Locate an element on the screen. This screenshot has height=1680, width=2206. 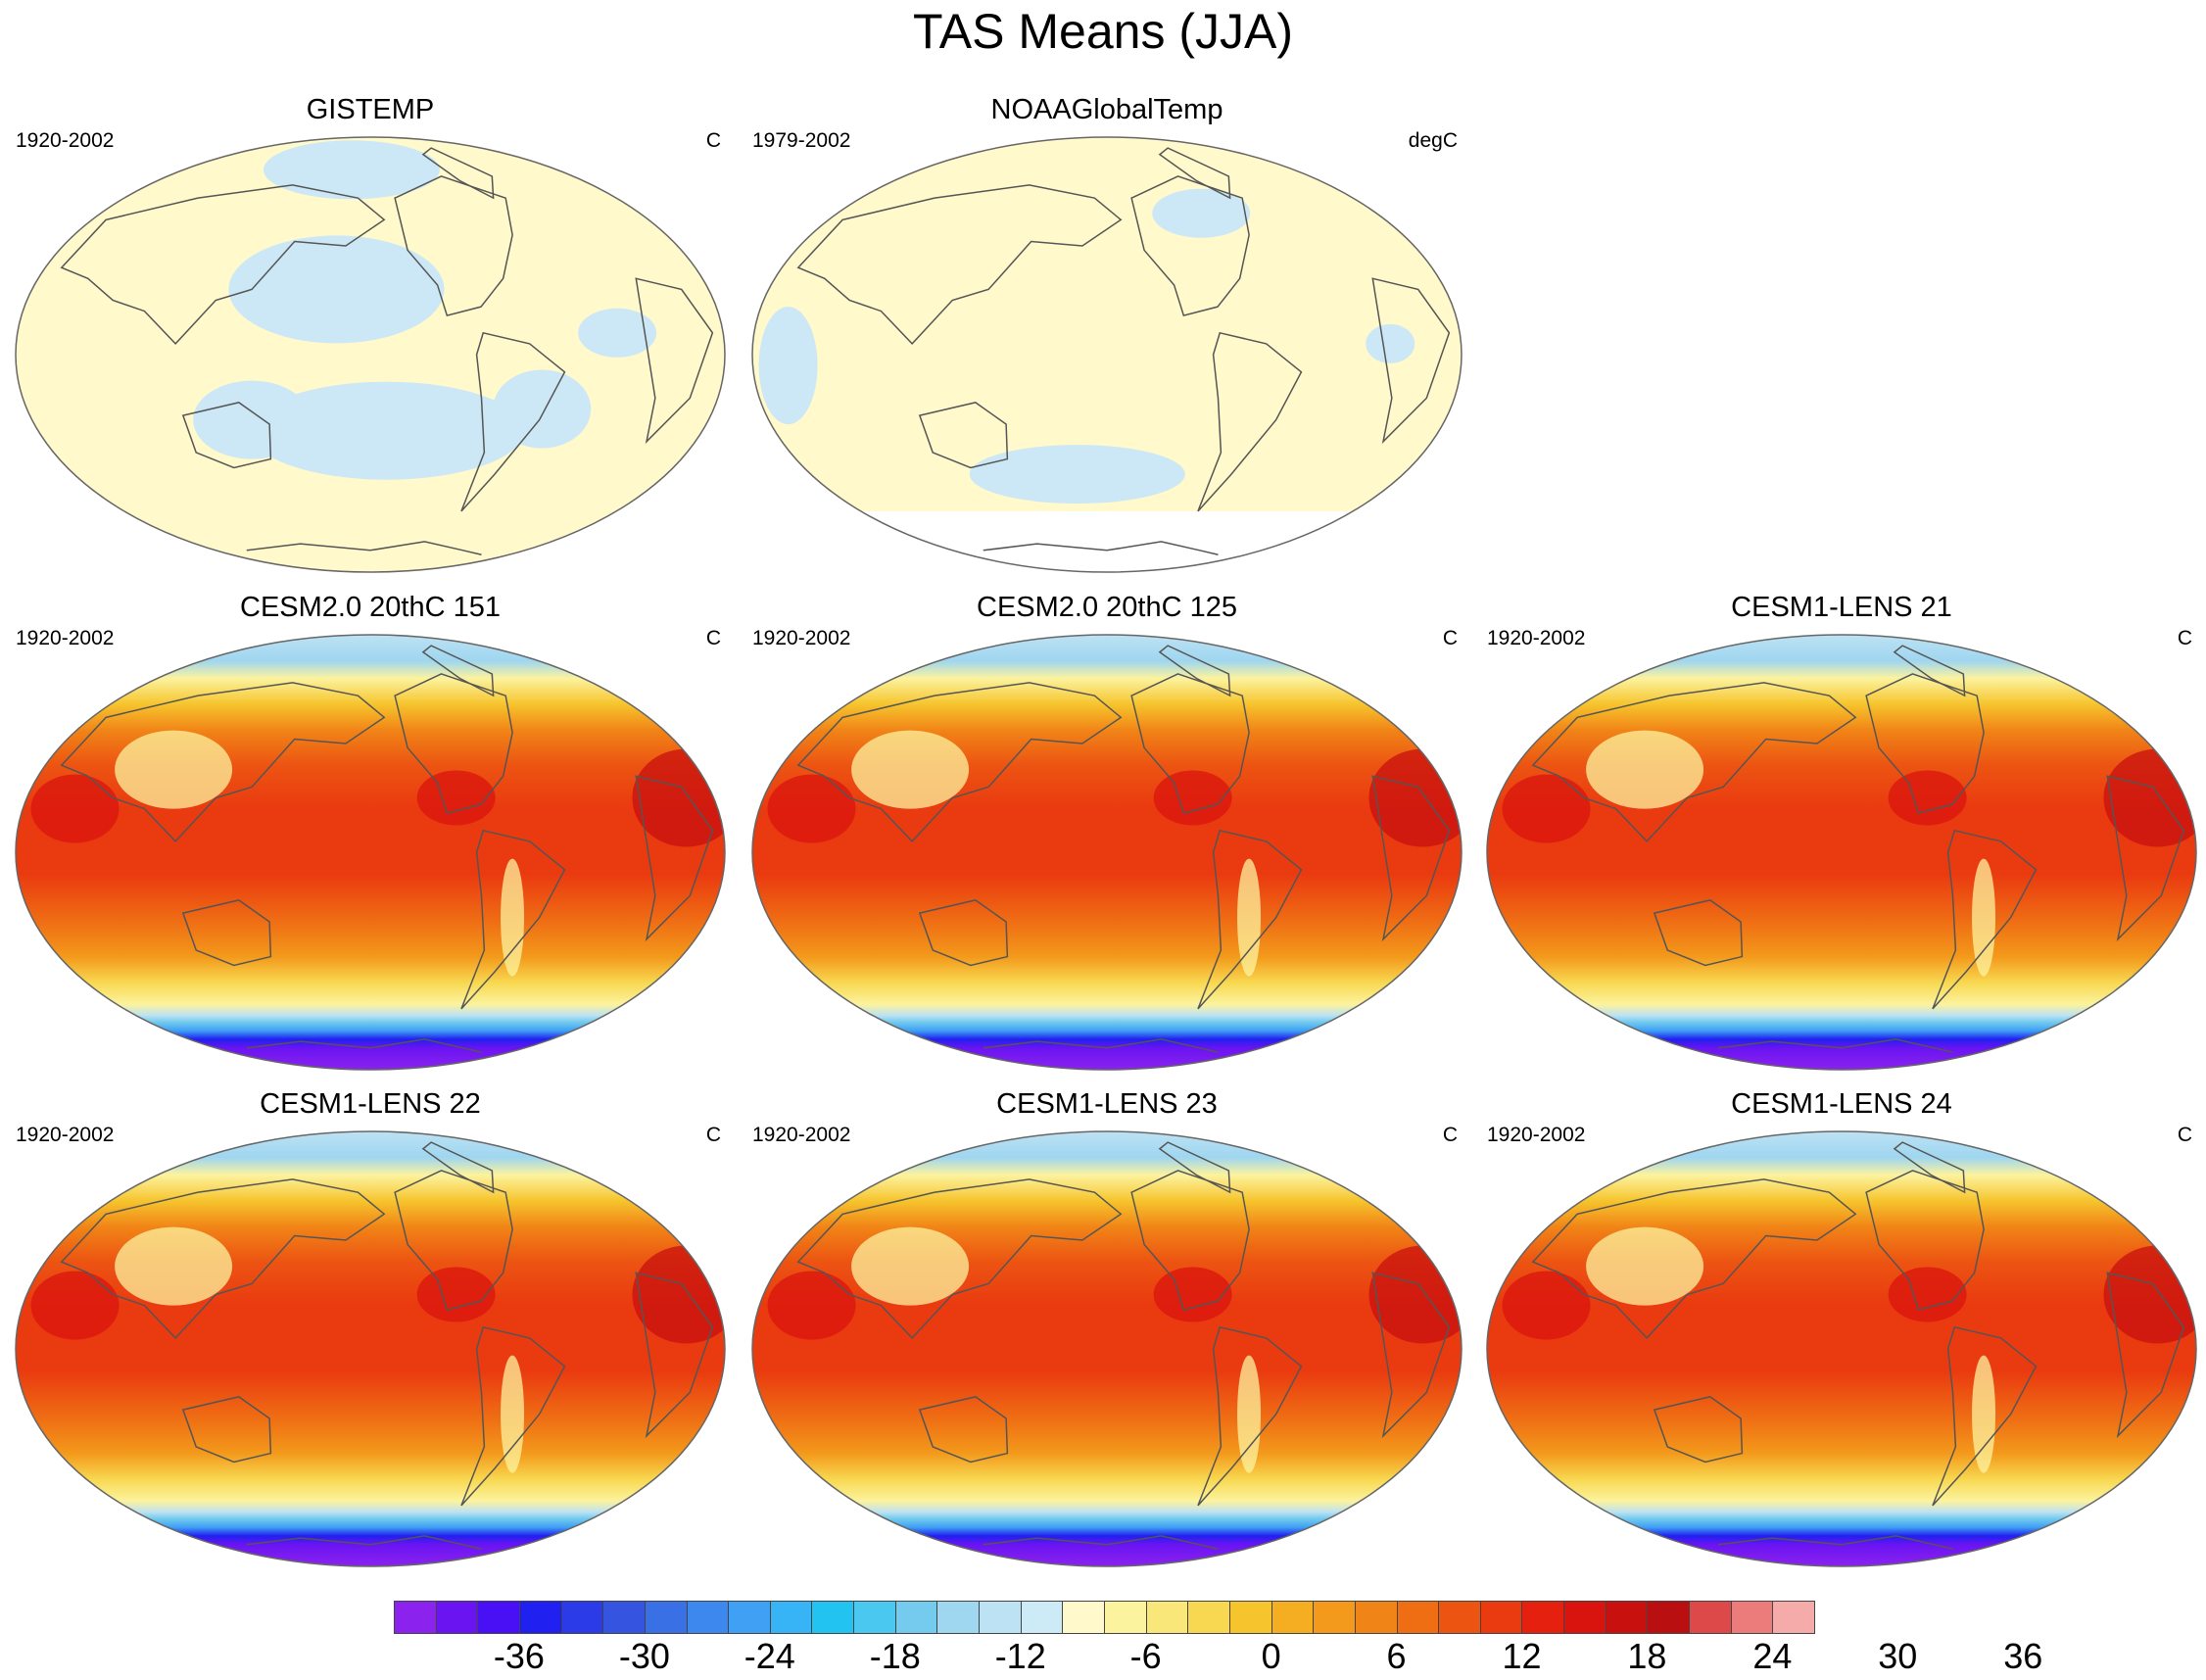
map-panel: NOAAGlobalTemp 1979-2002 degC is located at coordinates (1106, 338).